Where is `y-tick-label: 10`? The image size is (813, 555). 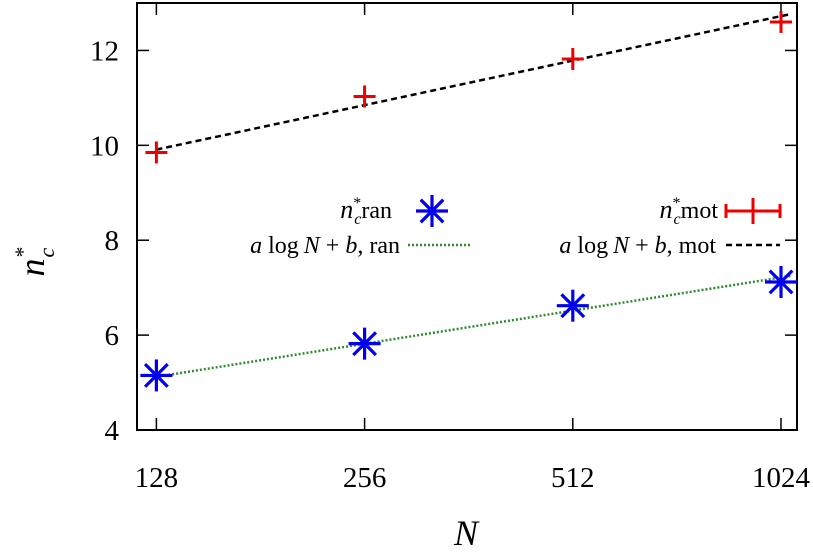
y-tick-label: 10 is located at coordinates (104, 146).